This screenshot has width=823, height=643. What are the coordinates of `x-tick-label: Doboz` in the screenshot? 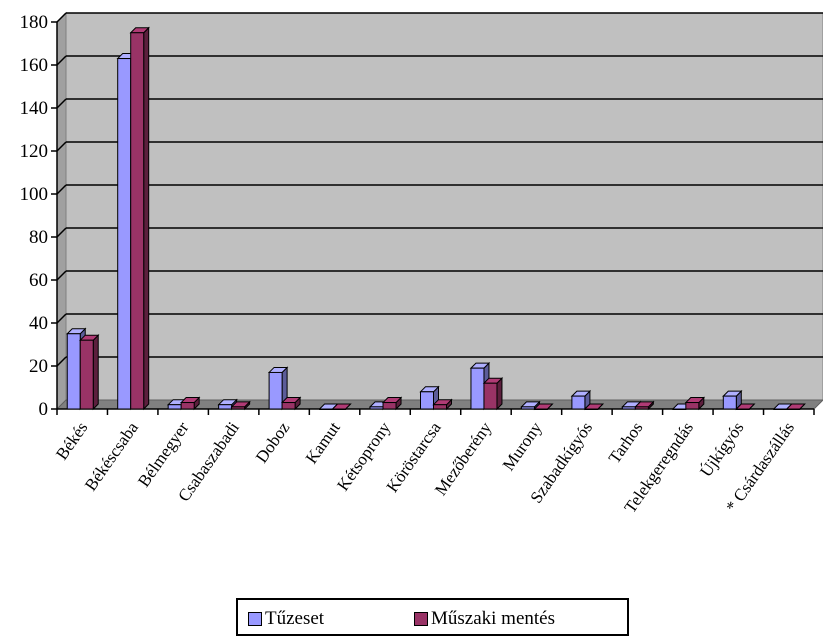 It's located at (273, 442).